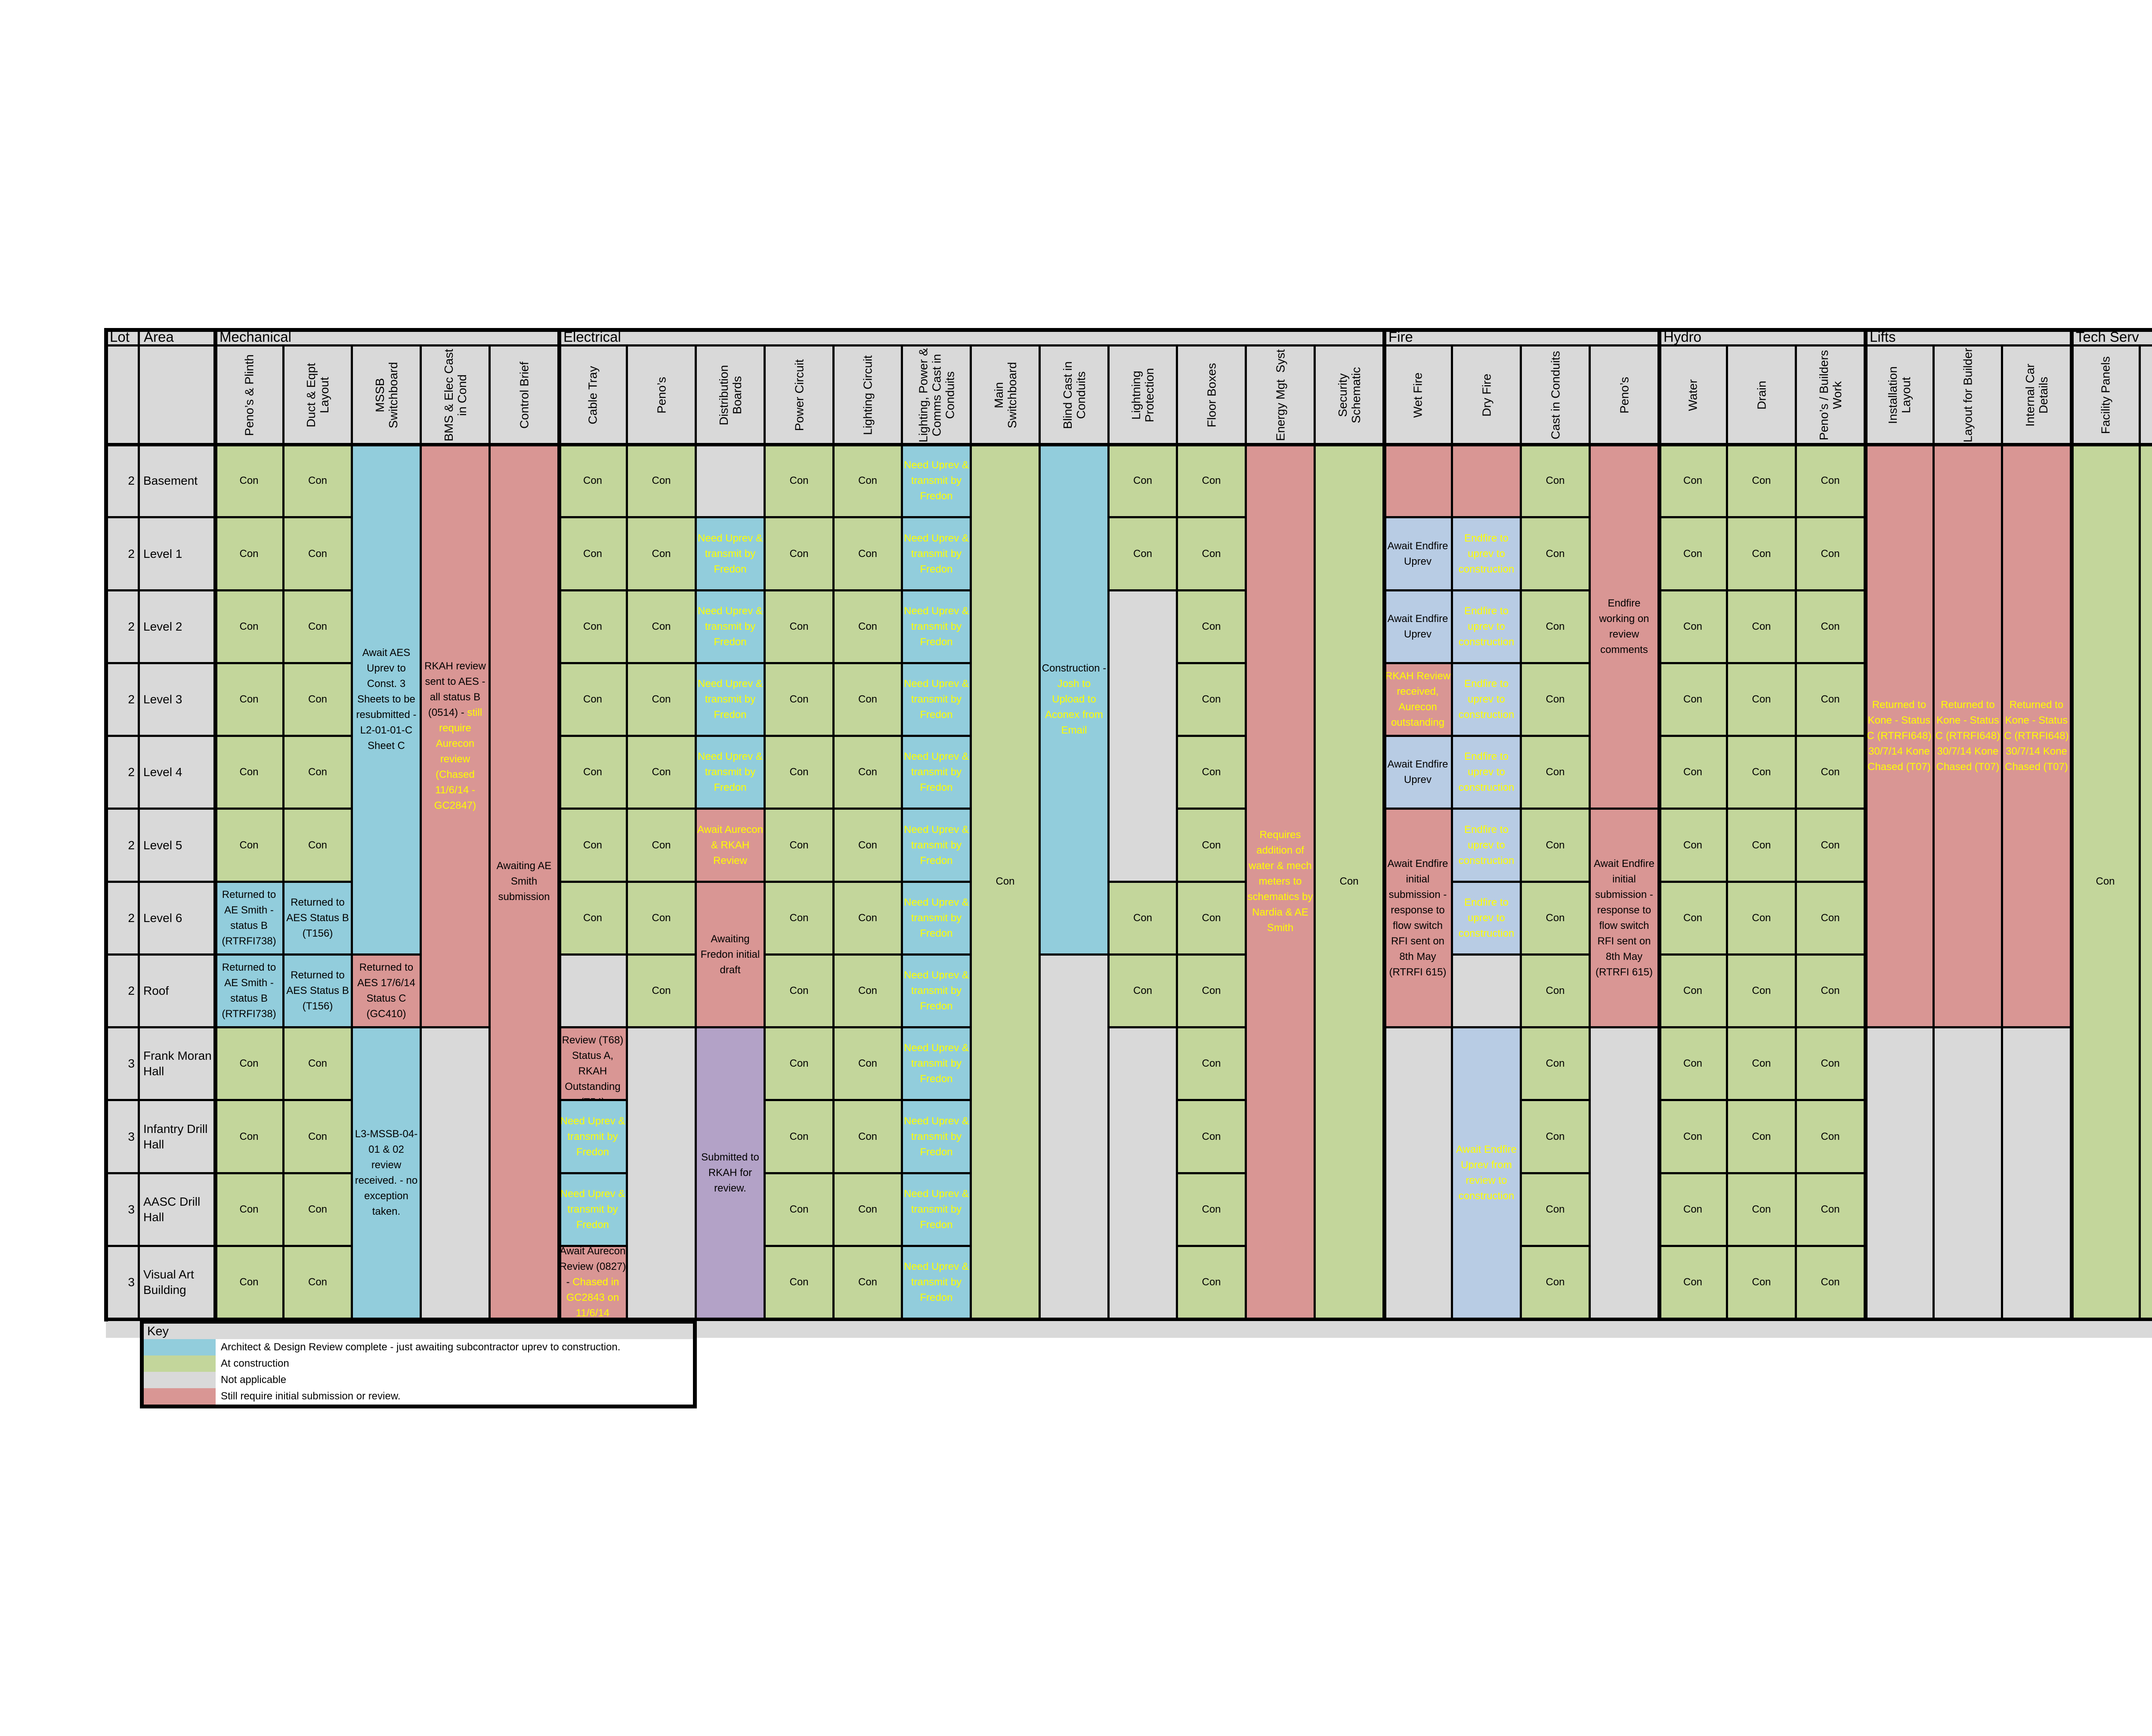  I want to click on cell-text-r11-c21: Con, so click(1693, 1282).